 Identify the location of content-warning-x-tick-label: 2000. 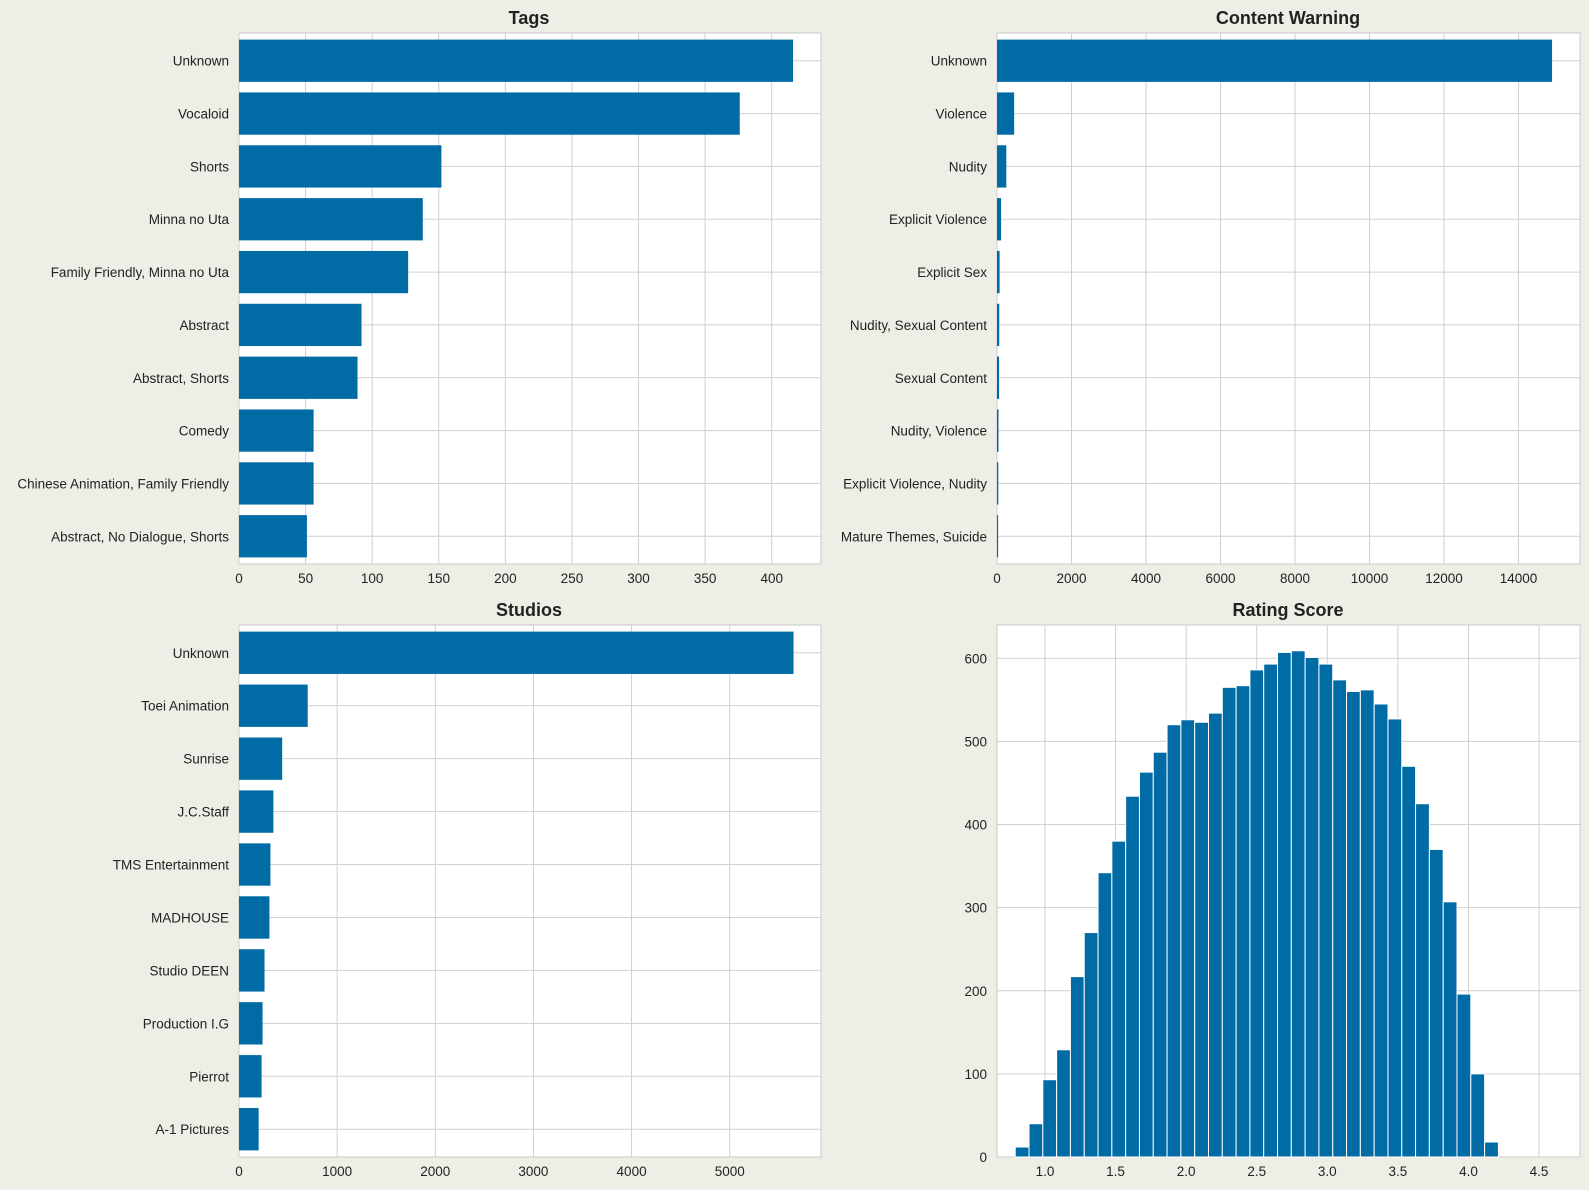
(1071, 578).